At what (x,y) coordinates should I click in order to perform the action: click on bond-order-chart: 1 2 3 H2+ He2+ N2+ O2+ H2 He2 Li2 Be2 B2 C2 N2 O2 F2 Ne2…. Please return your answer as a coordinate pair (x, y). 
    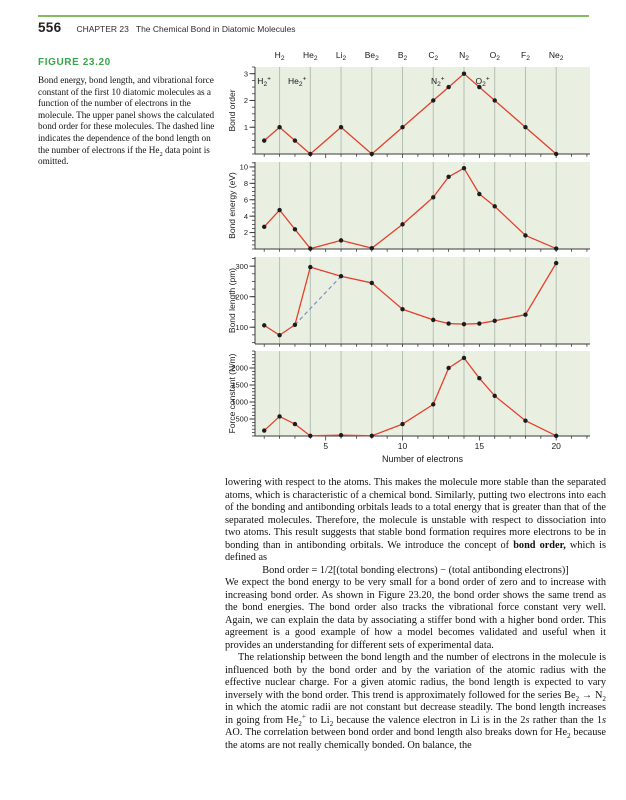
    Looking at the image, I should click on (412, 102).